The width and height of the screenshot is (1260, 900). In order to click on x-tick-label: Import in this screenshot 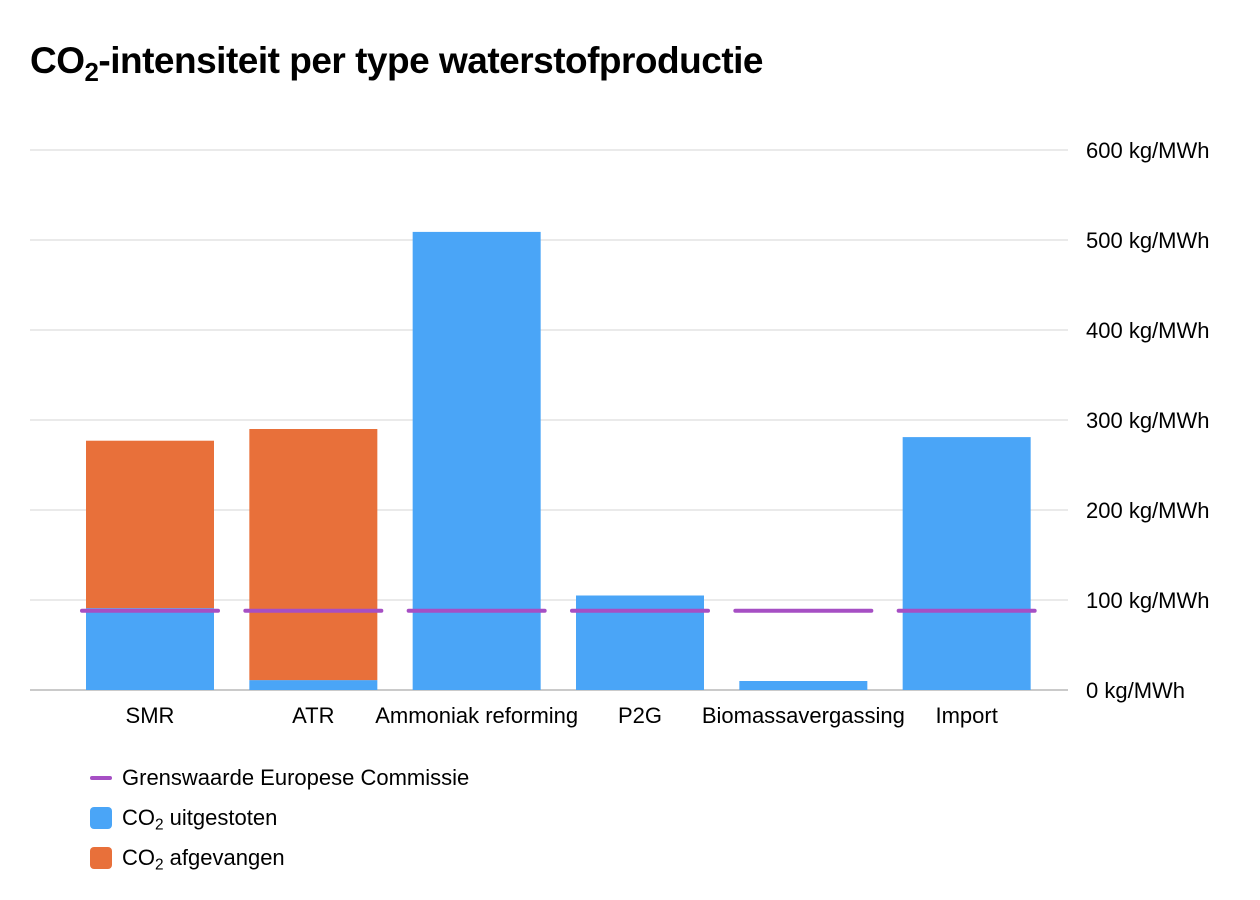, I will do `click(966, 715)`.